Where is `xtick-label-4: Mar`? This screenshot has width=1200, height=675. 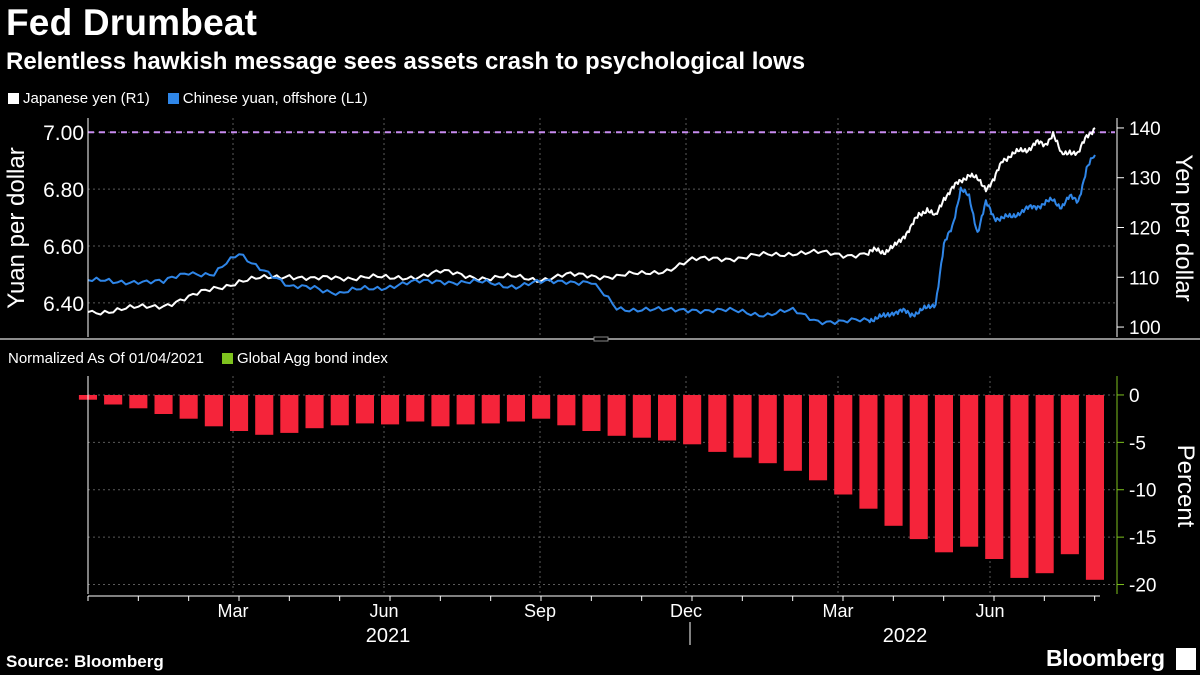
xtick-label-4: Mar is located at coordinates (838, 611).